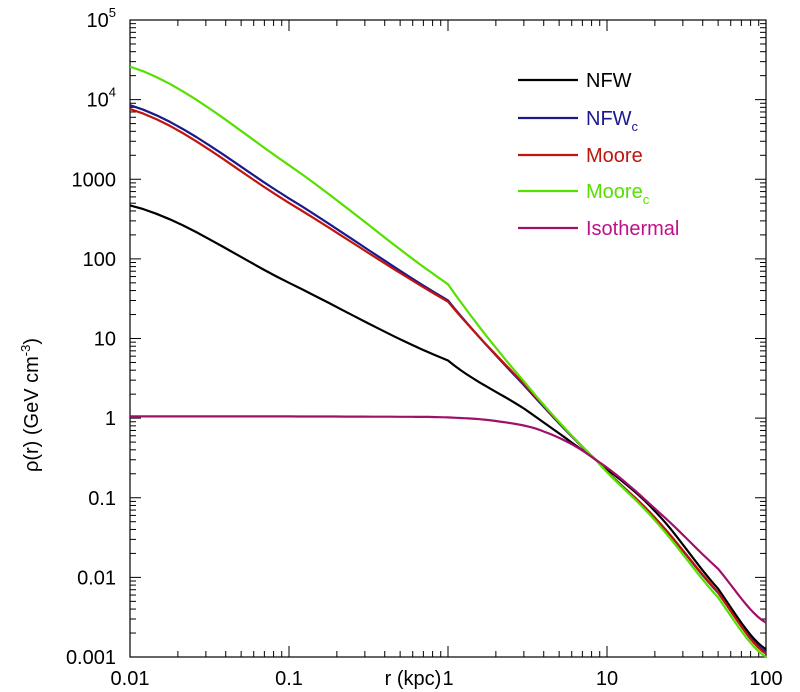 Image resolution: width=800 pixels, height=692 pixels. I want to click on y-tick-labels: 0.001 0.01 0.1 1 10 100 1000 10⁴ 10⁵, so click(91, 337).